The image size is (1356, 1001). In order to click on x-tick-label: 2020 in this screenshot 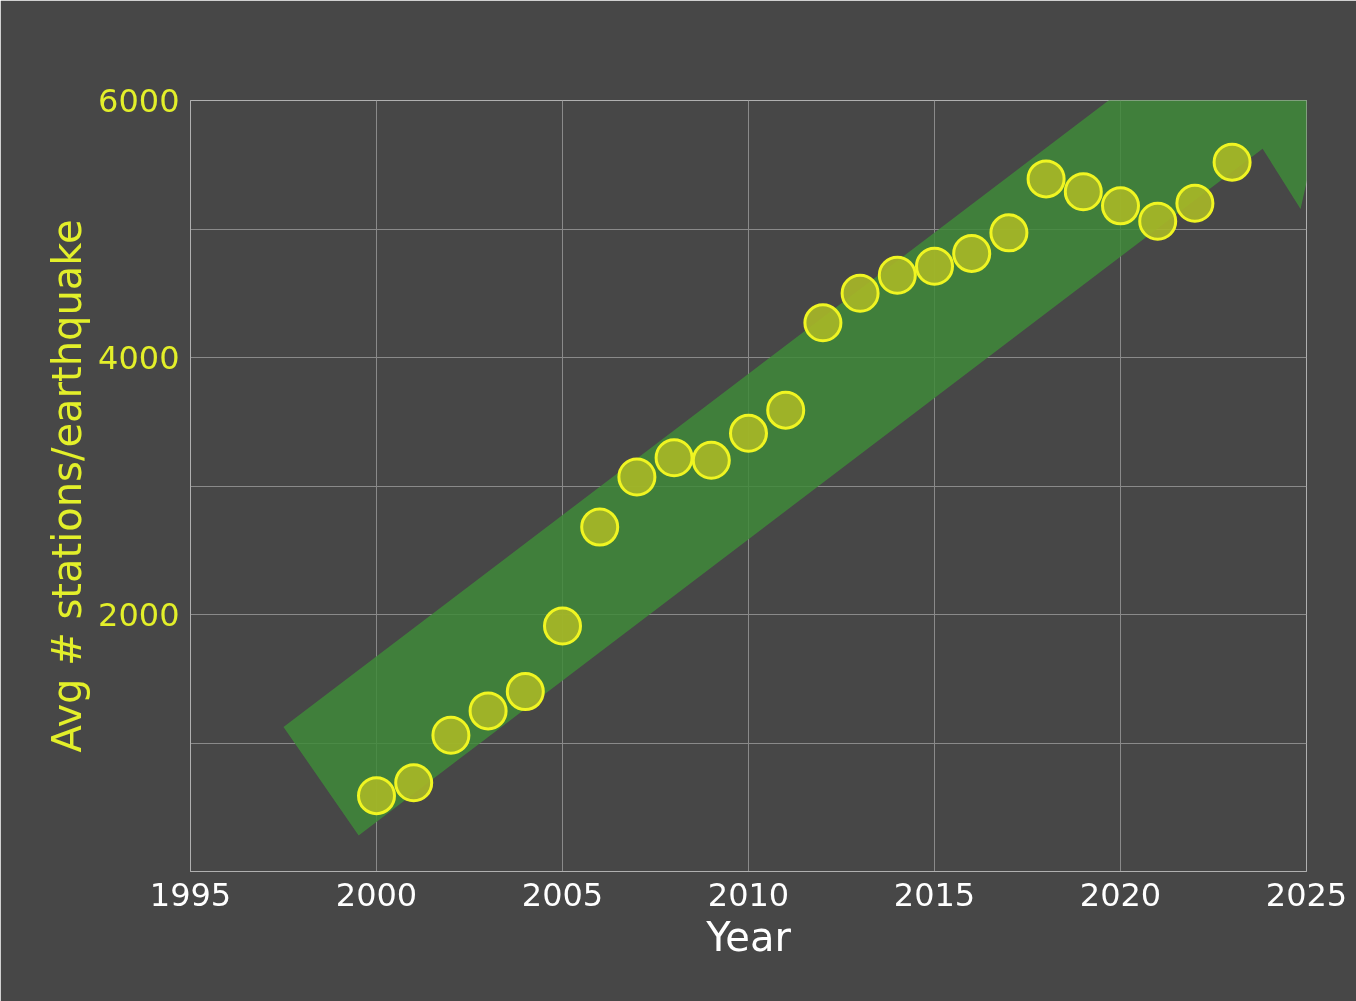, I will do `click(1120, 894)`.